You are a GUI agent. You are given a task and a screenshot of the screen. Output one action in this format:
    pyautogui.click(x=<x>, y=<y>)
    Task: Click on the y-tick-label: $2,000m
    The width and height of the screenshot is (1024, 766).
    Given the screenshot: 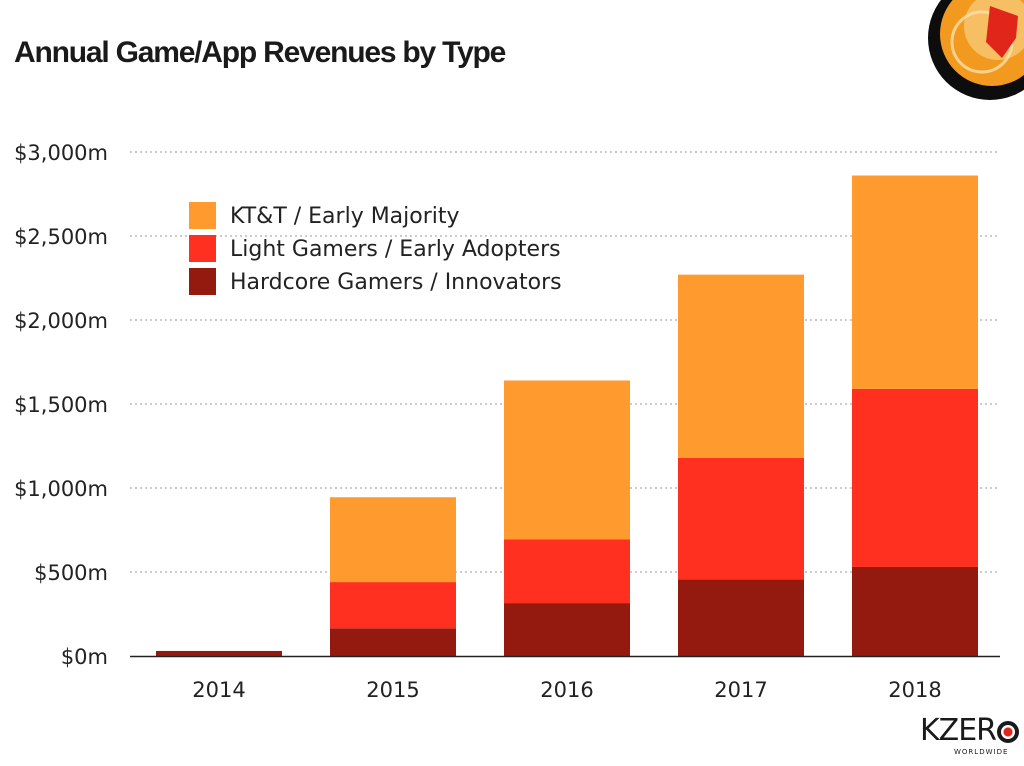 What is the action you would take?
    pyautogui.click(x=61, y=321)
    